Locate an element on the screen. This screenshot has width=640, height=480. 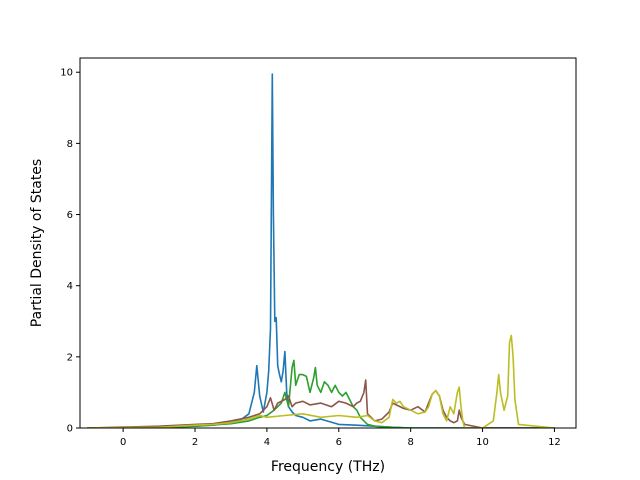
x-axis-ticks: 0 2 4 6 8 10 12 is located at coordinates (340, 438).